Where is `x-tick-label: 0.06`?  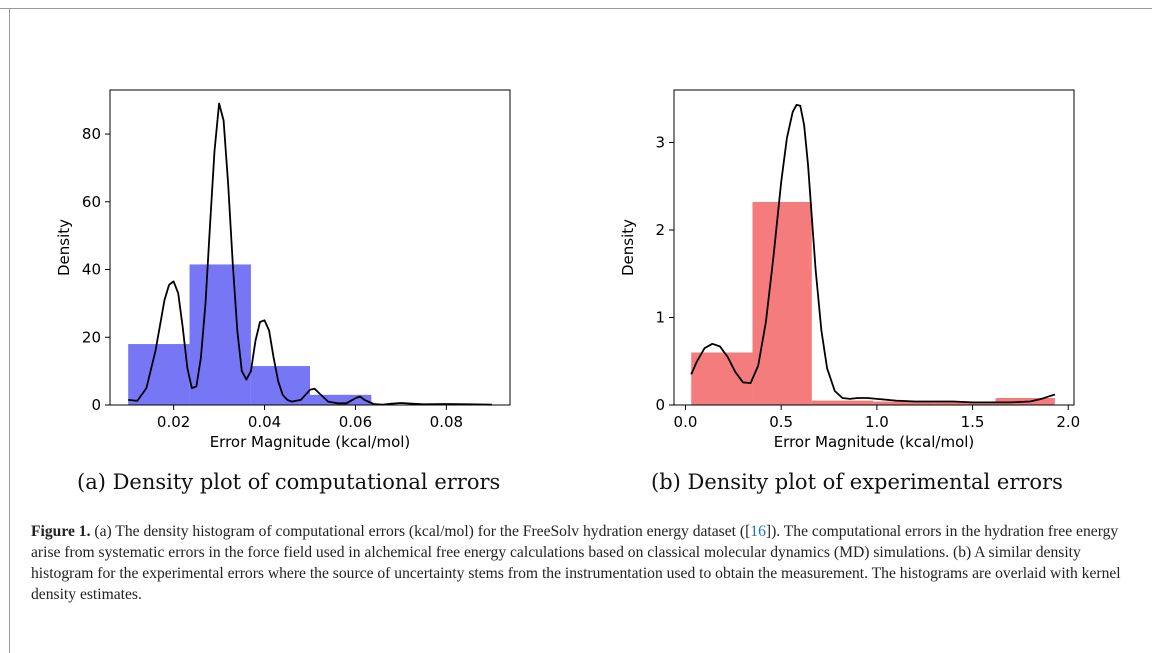
x-tick-label: 0.06 is located at coordinates (355, 422).